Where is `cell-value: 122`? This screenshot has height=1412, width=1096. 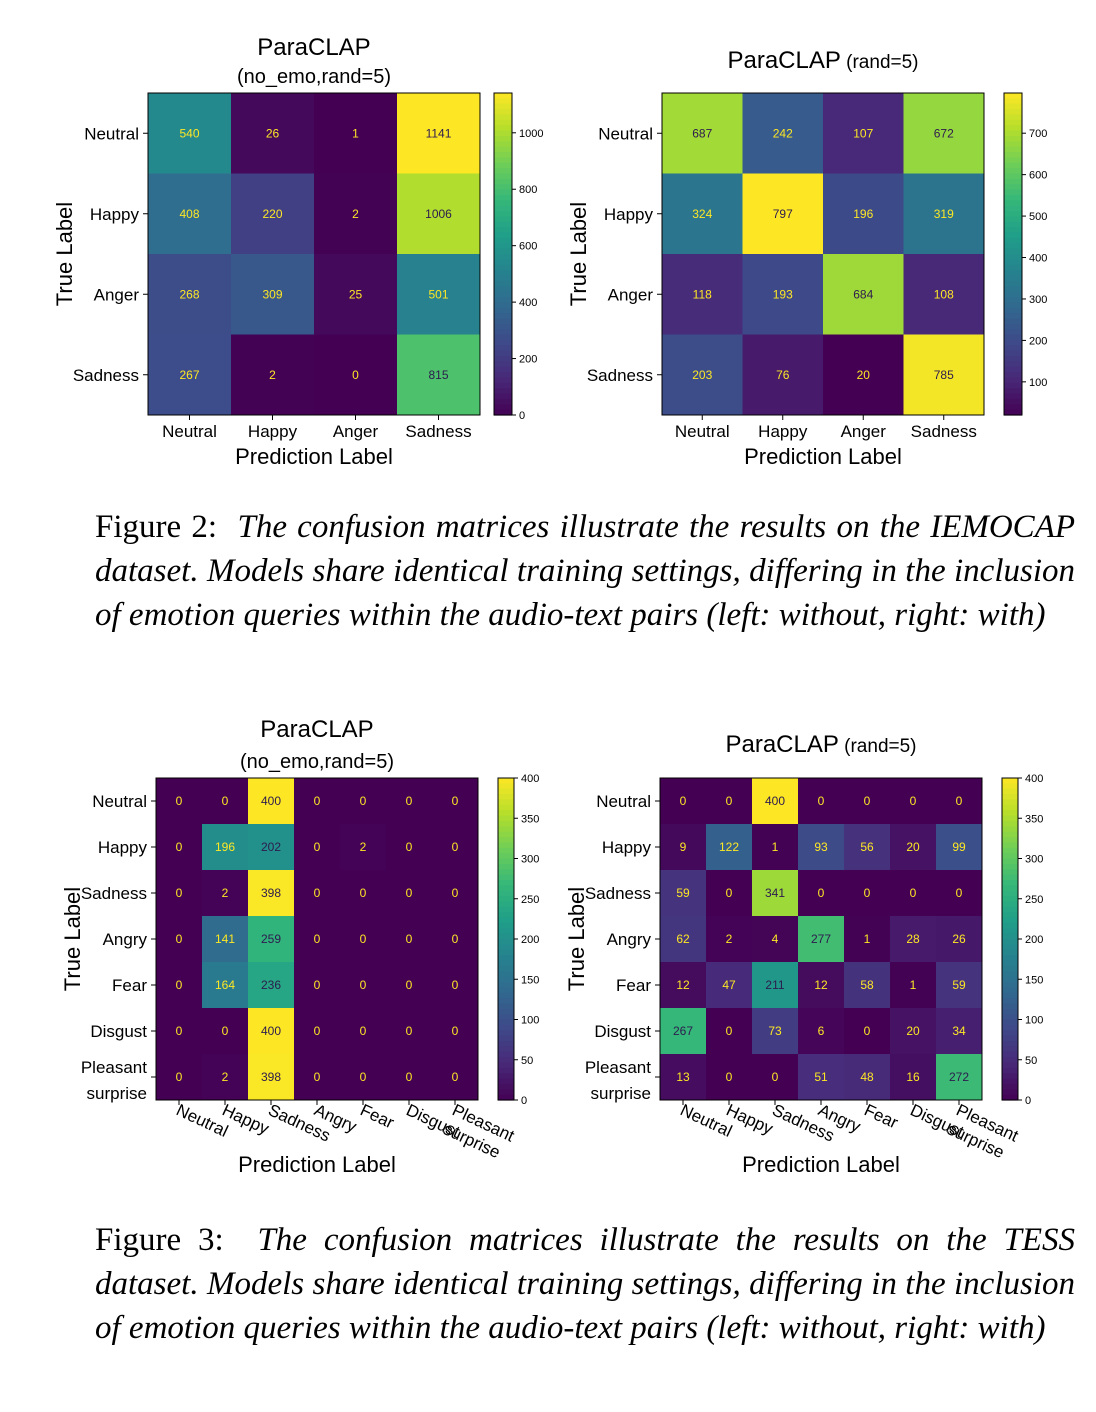 cell-value: 122 is located at coordinates (729, 847).